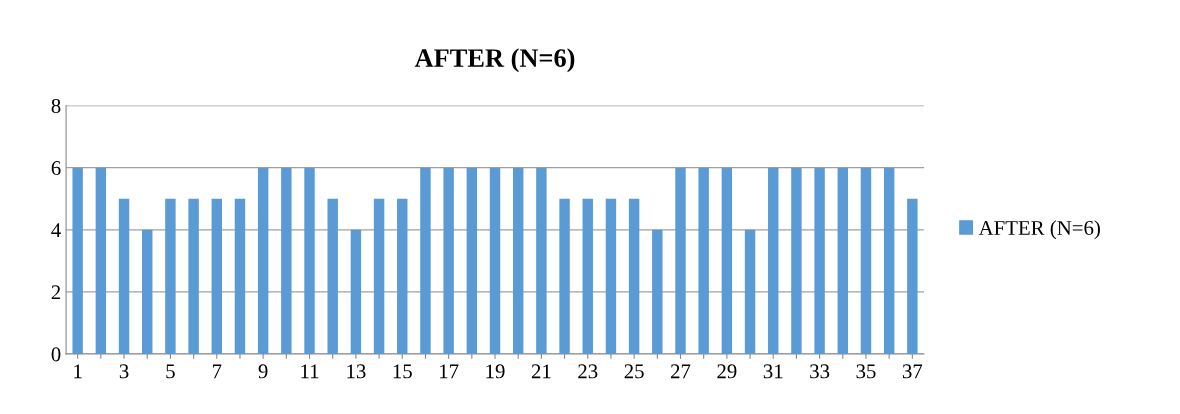 The image size is (1180, 414). I want to click on x-tick-label: 7, so click(217, 371).